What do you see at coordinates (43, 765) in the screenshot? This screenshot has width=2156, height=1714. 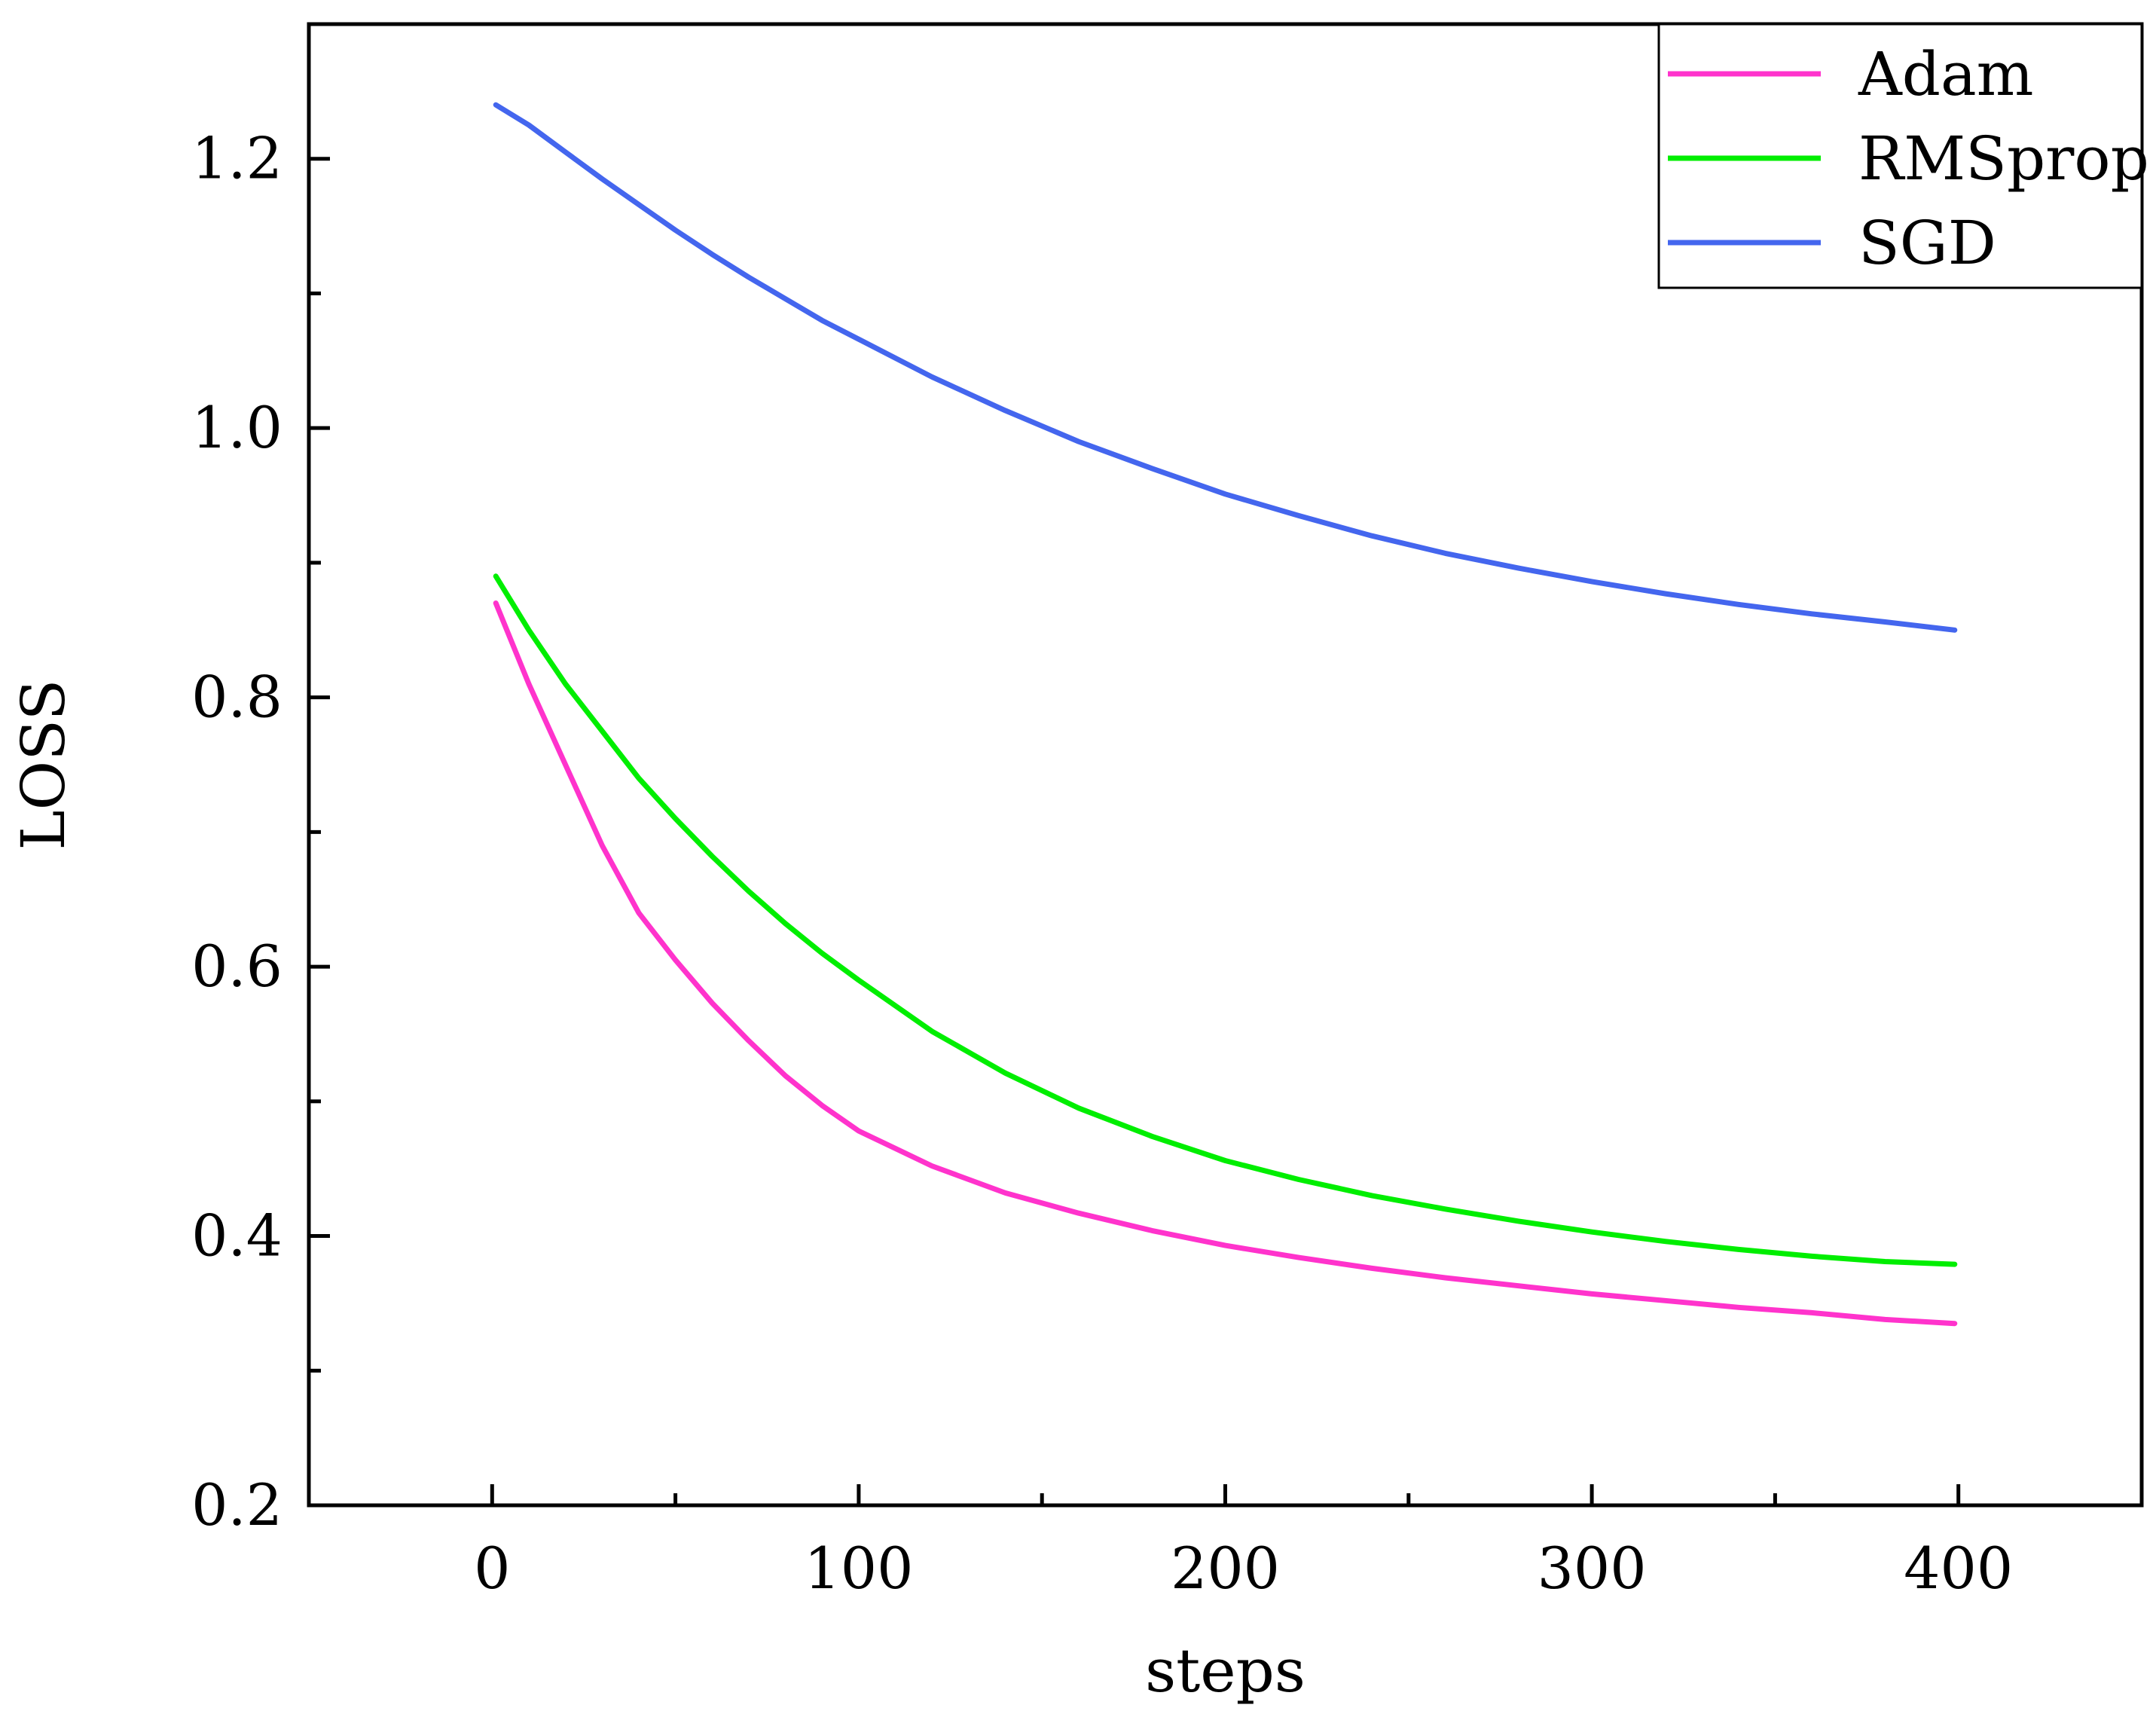 I see `y-axis-title: LOSS` at bounding box center [43, 765].